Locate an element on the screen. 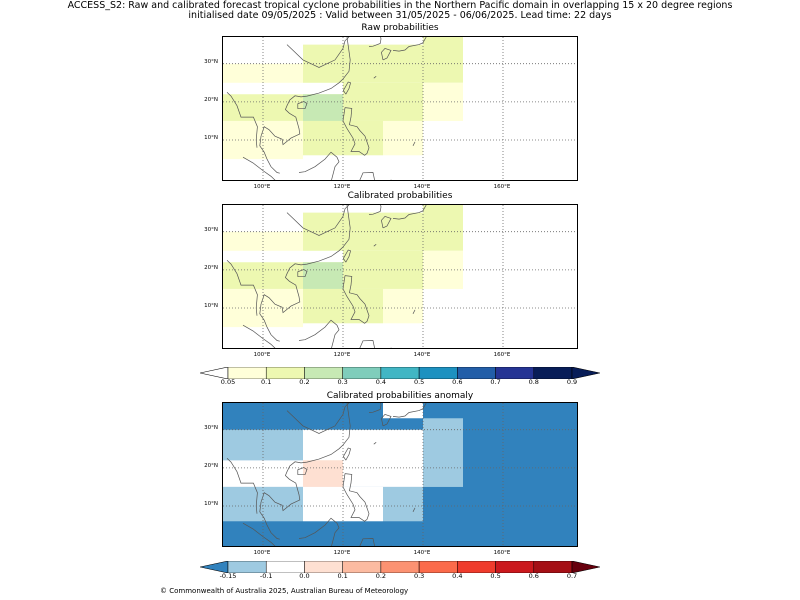  colorbar-tick-label: 0.8 is located at coordinates (533, 382).